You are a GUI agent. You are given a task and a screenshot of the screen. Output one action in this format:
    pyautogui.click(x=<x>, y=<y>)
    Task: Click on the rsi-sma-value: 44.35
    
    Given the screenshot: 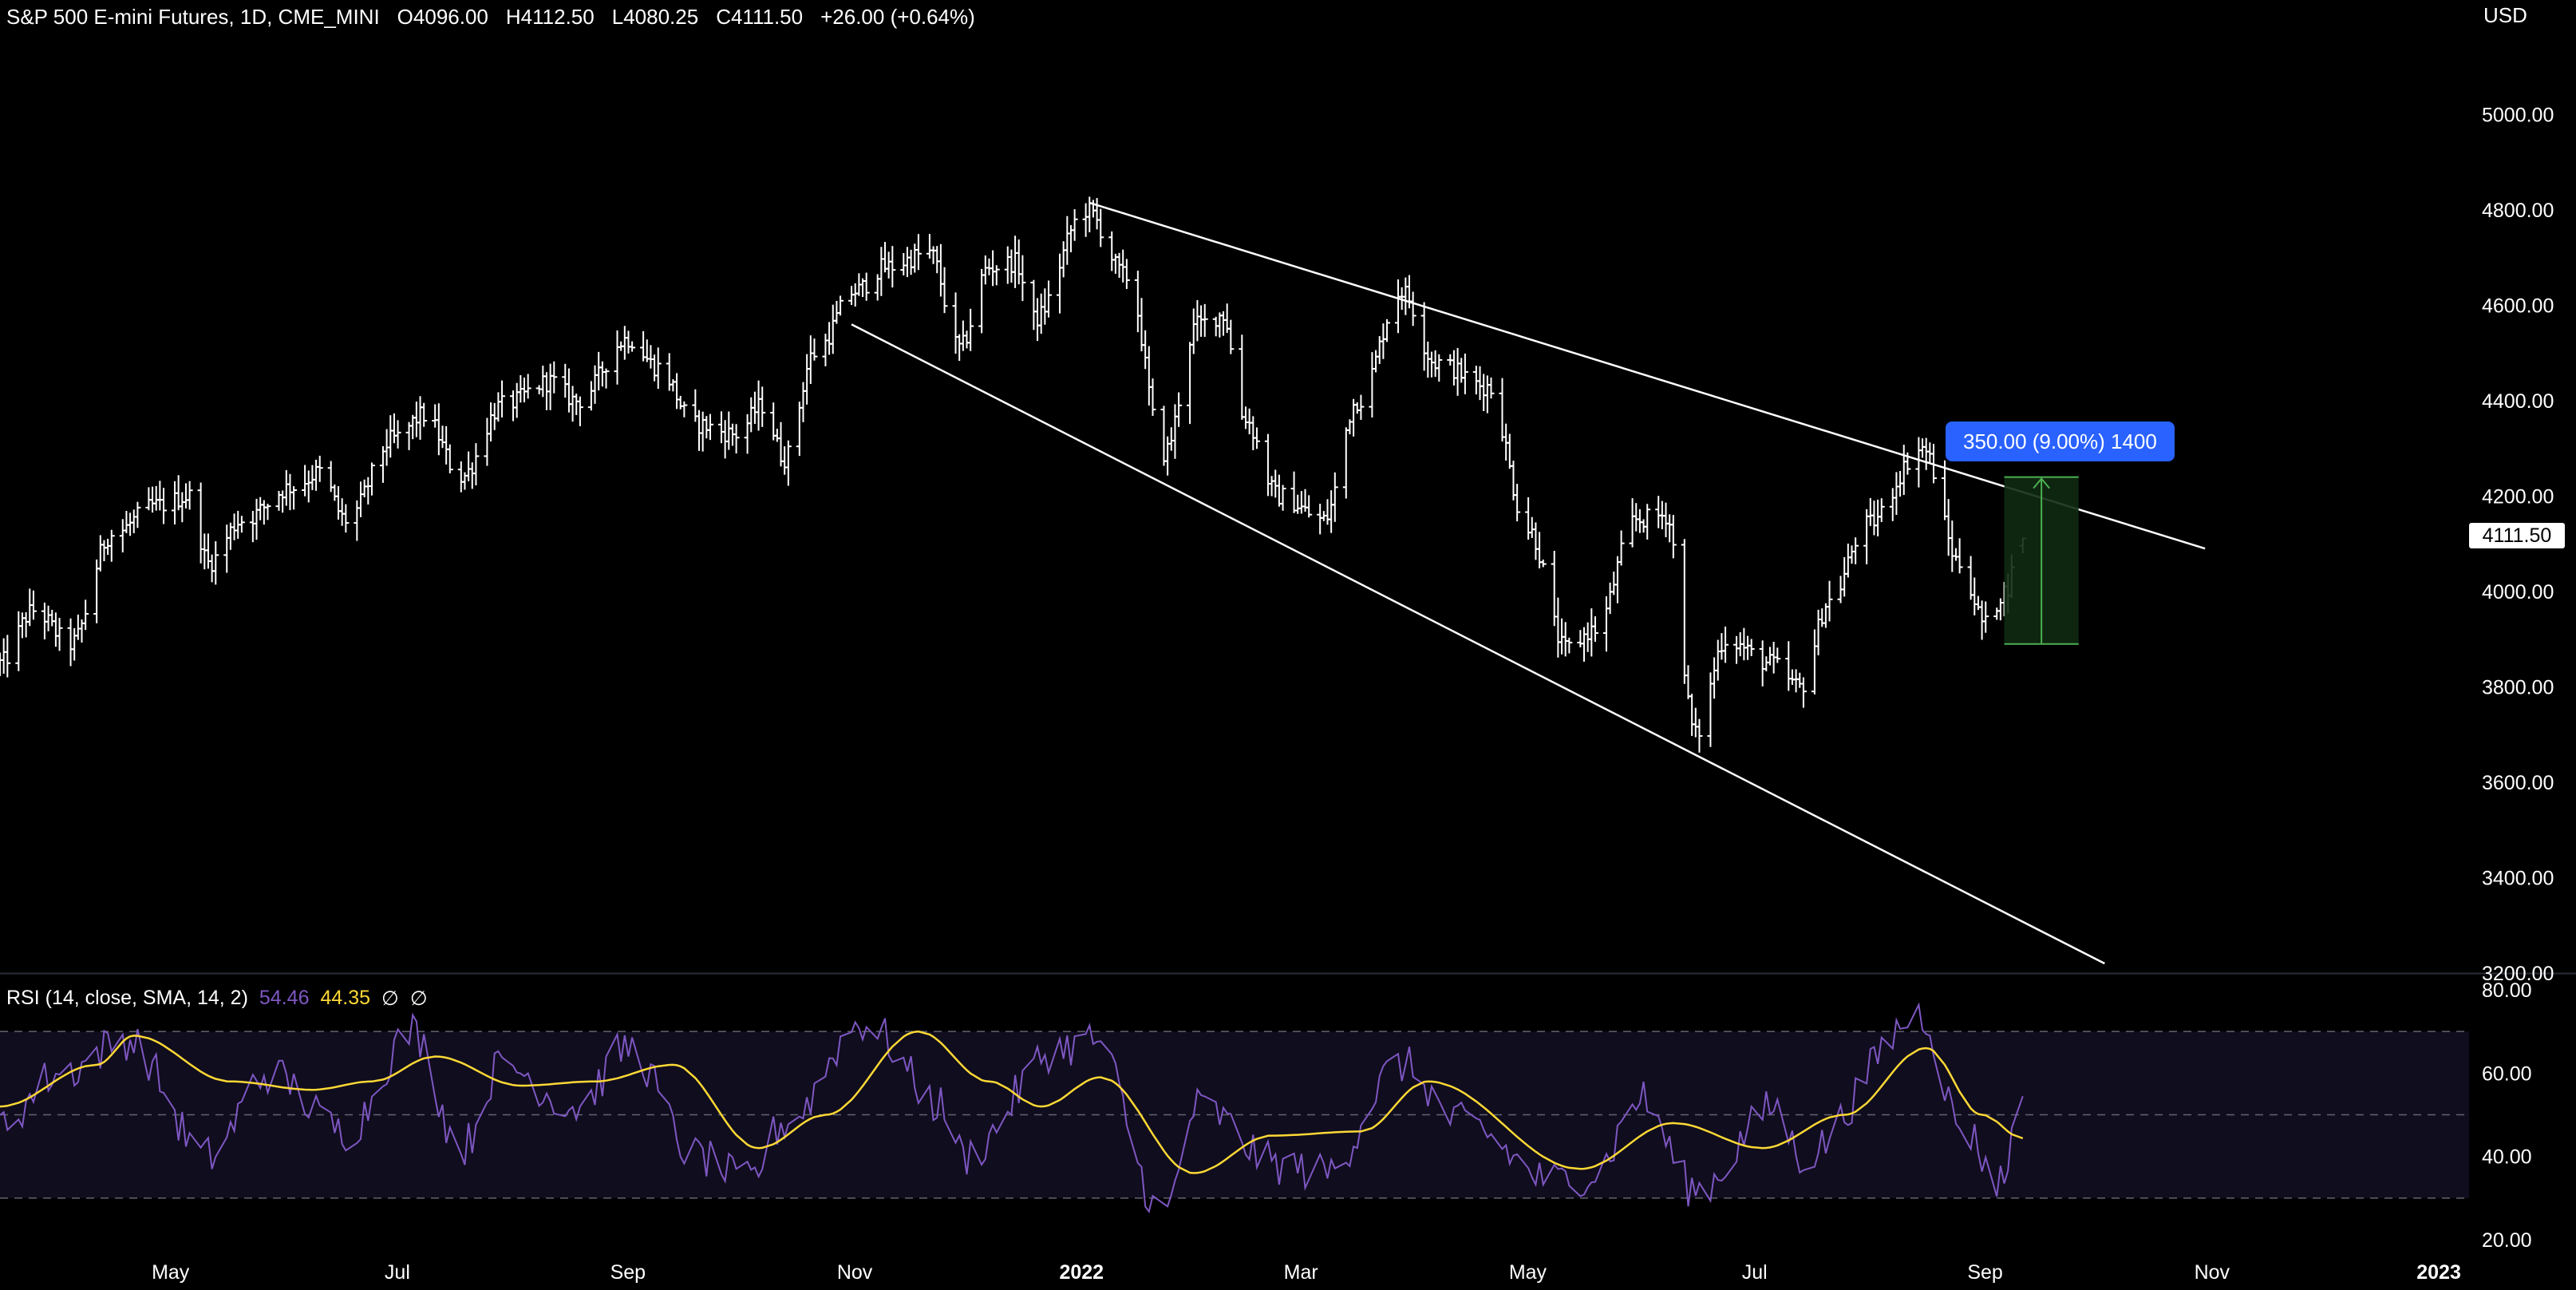 What is the action you would take?
    pyautogui.click(x=345, y=998)
    